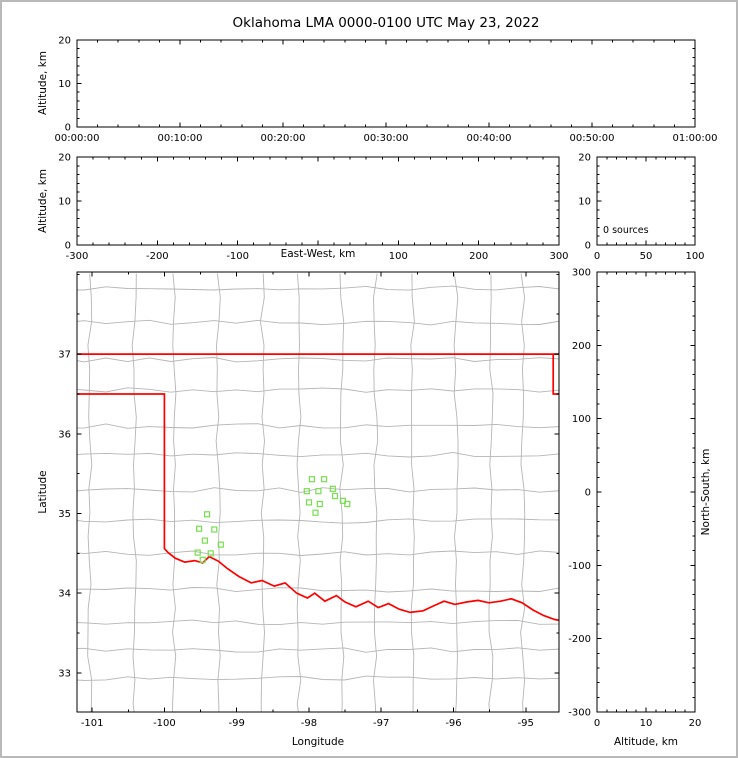 The width and height of the screenshot is (738, 758). Describe the element at coordinates (43, 492) in the screenshot. I see `axis-label-latitude: Latitude` at that location.